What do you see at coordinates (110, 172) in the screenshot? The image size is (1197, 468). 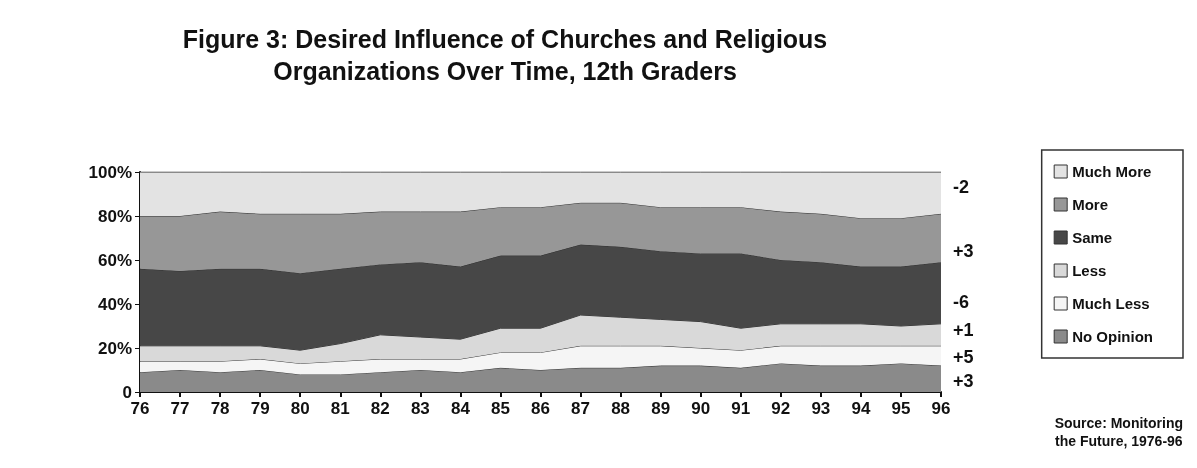 I see `y-tick-label: 100%` at bounding box center [110, 172].